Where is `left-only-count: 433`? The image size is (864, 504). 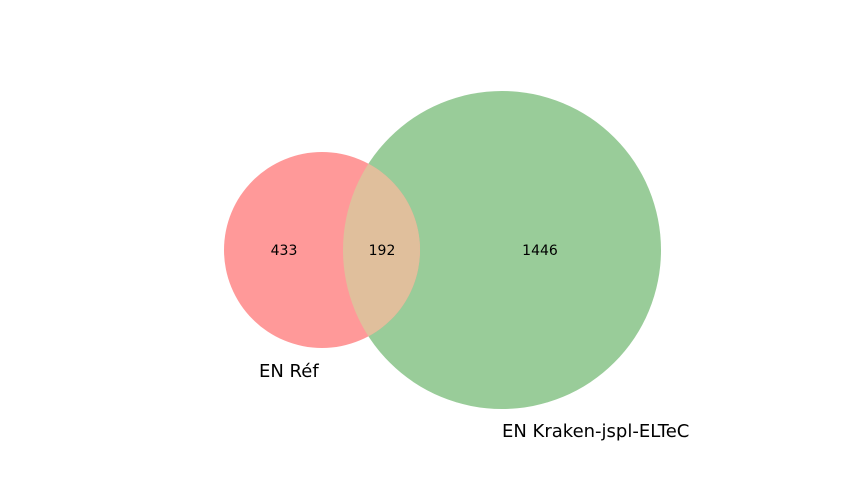 left-only-count: 433 is located at coordinates (284, 251).